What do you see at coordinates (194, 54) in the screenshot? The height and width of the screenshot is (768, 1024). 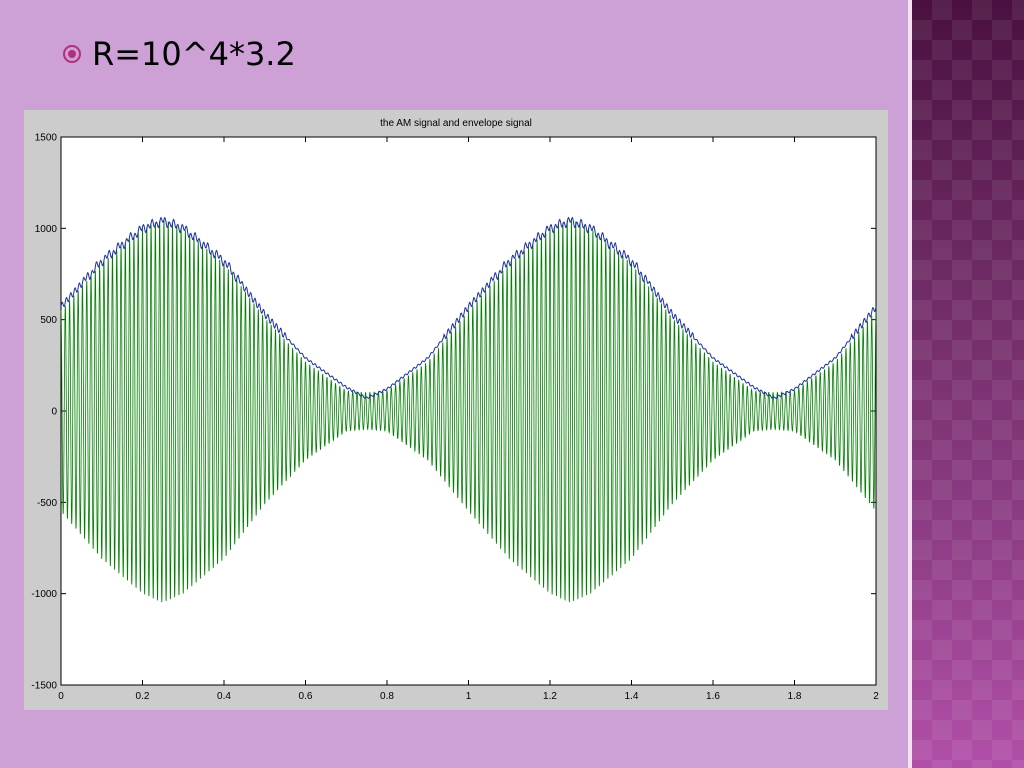 I see `bullet-text: R=10^4*3.2` at bounding box center [194, 54].